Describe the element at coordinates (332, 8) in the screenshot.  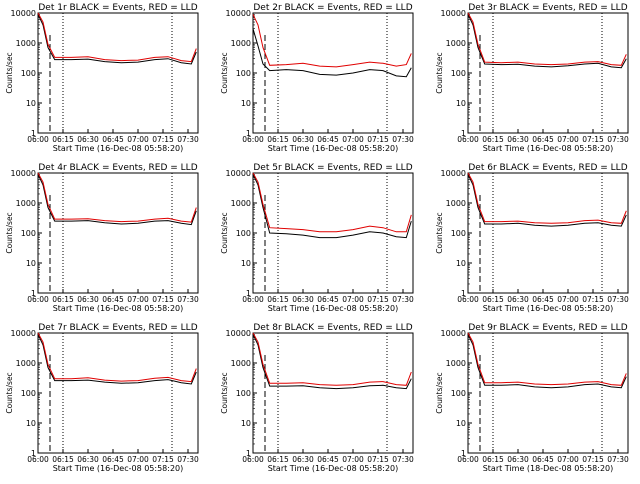
I see `panel-title: Det 2r BLACK = Events, RED = LLD` at that location.